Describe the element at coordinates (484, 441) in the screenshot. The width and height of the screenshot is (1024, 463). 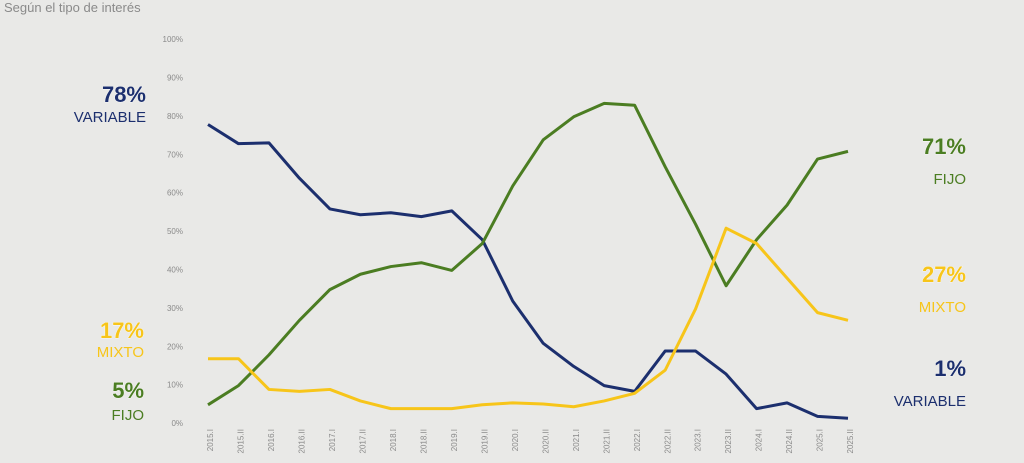
I see `x-tick-label: 2019.II` at that location.